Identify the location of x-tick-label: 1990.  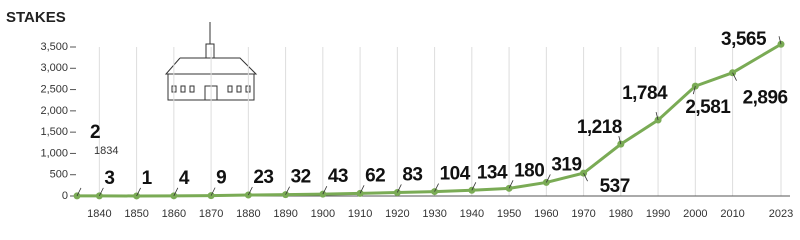
(658, 214).